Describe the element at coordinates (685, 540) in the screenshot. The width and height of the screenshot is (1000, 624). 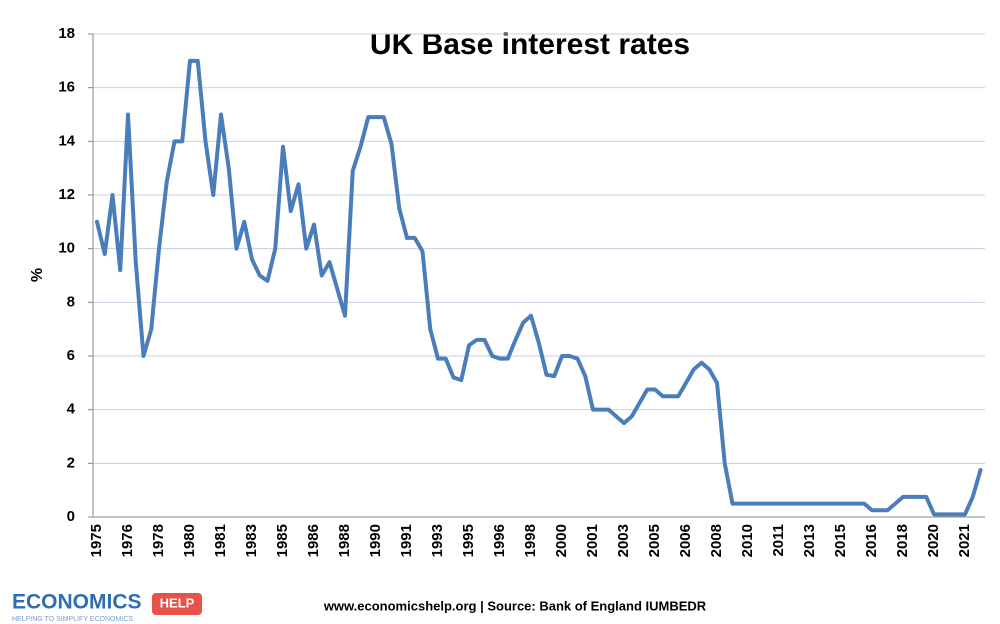
I see `x-tick-label: 2006` at that location.